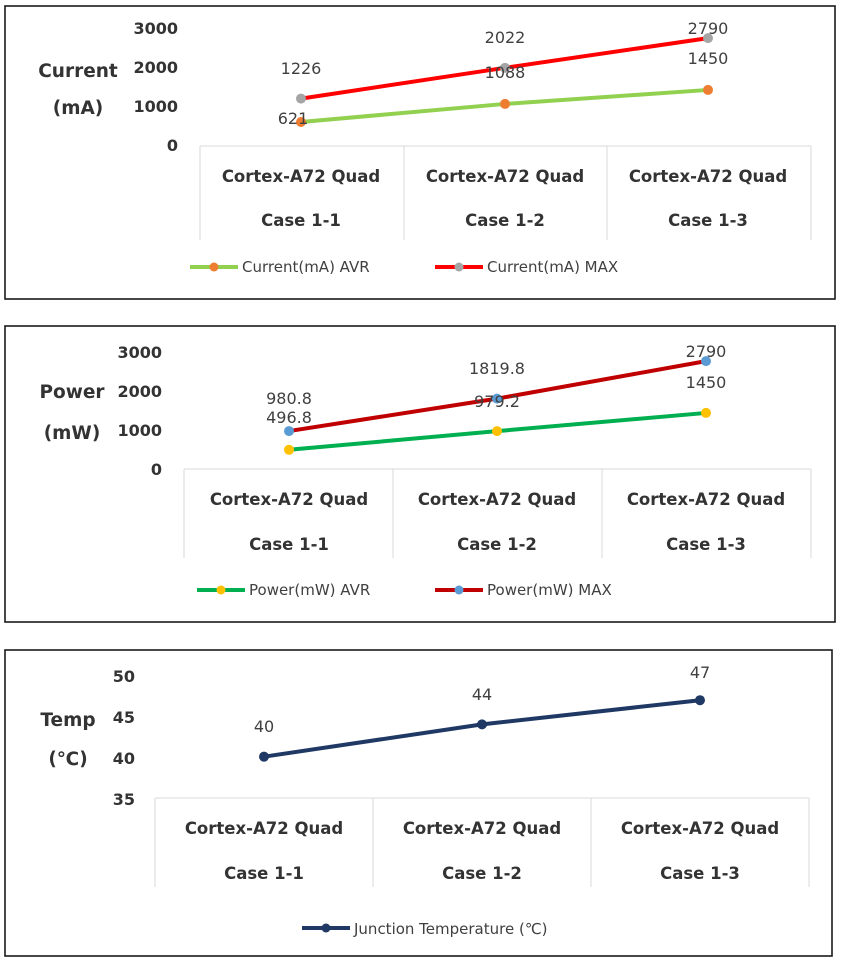 The image size is (844, 963). Describe the element at coordinates (505, 176) in the screenshot. I see `current-cat-1-line1: Cortex-A72 Quad` at that location.